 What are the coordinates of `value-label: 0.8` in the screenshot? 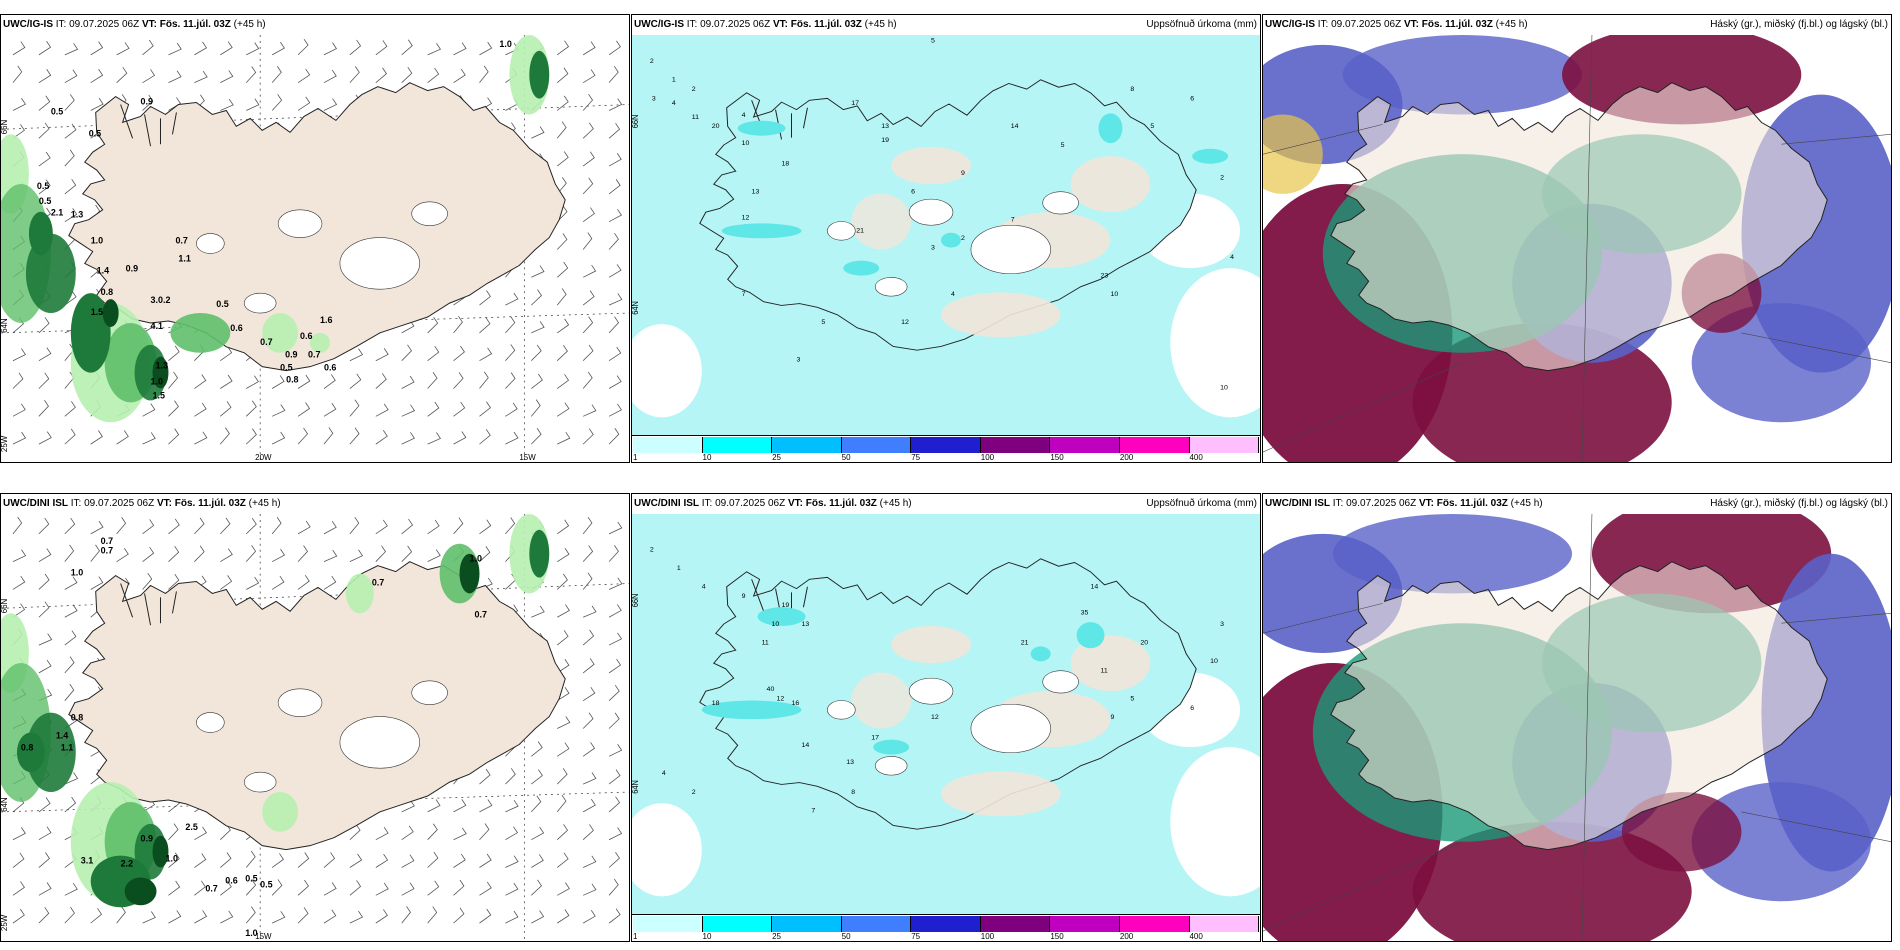 It's located at (107, 292).